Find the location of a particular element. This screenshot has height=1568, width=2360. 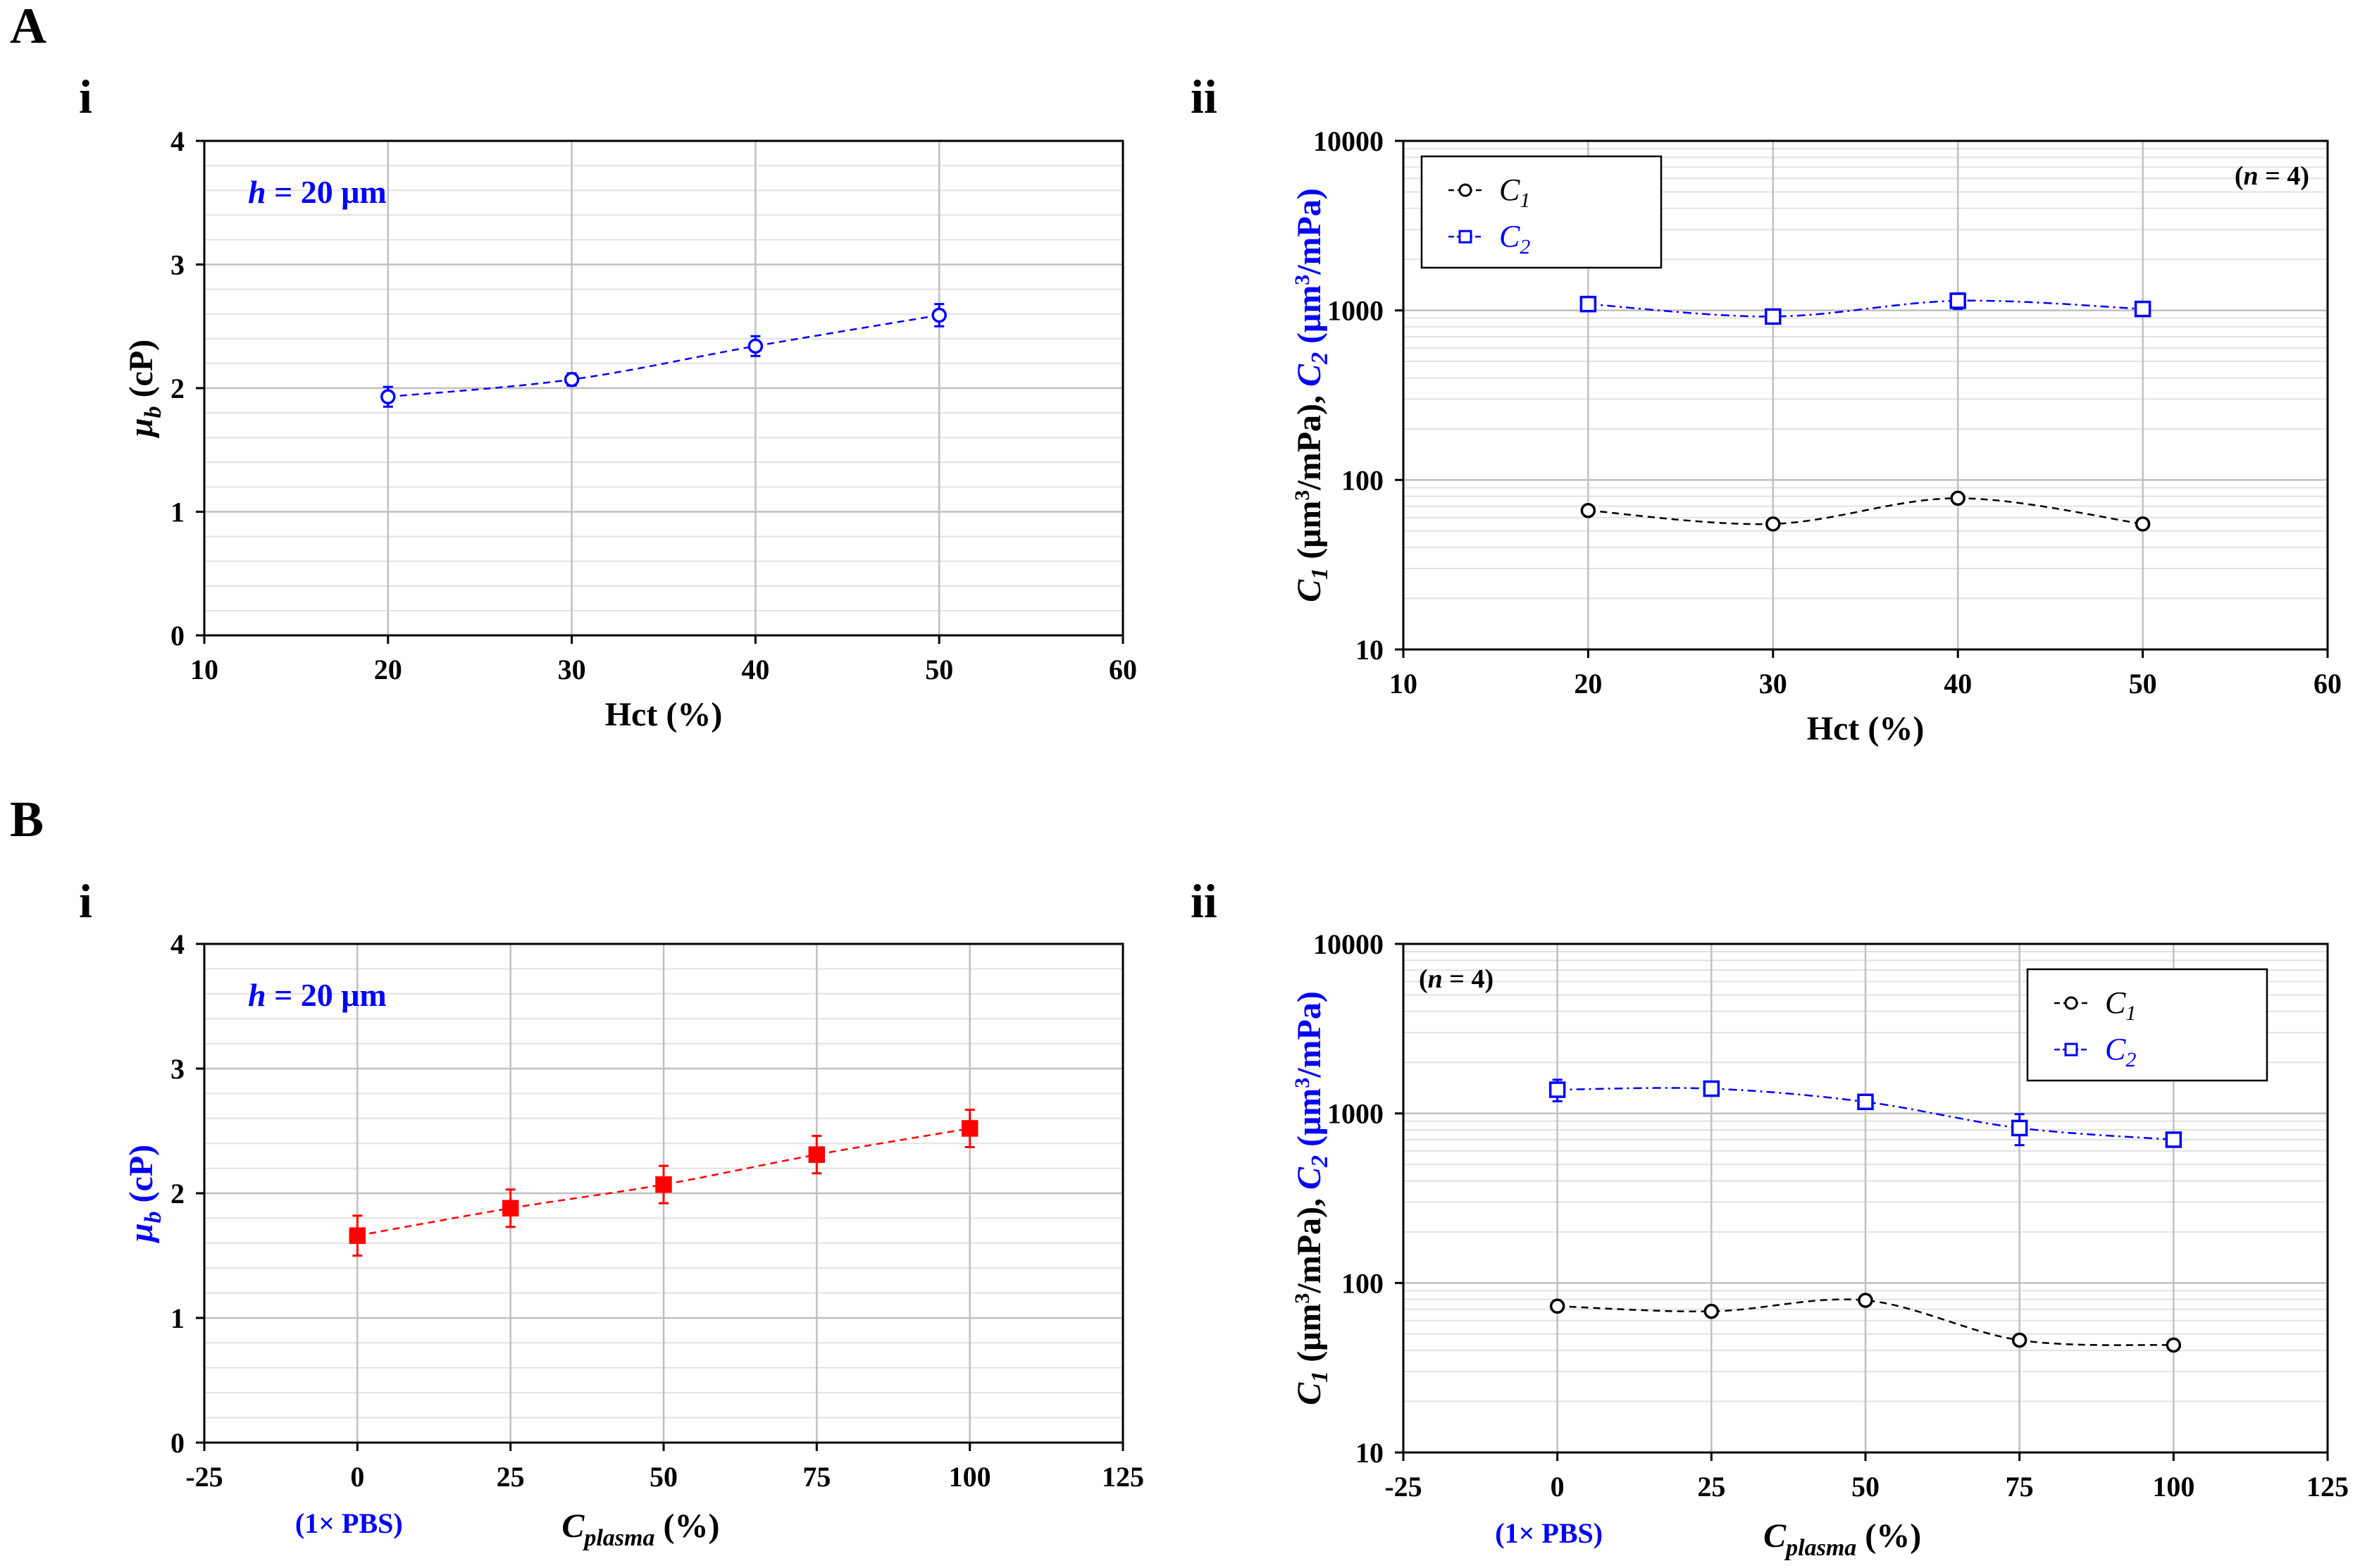

x-tick-label: 0 is located at coordinates (357, 1477).